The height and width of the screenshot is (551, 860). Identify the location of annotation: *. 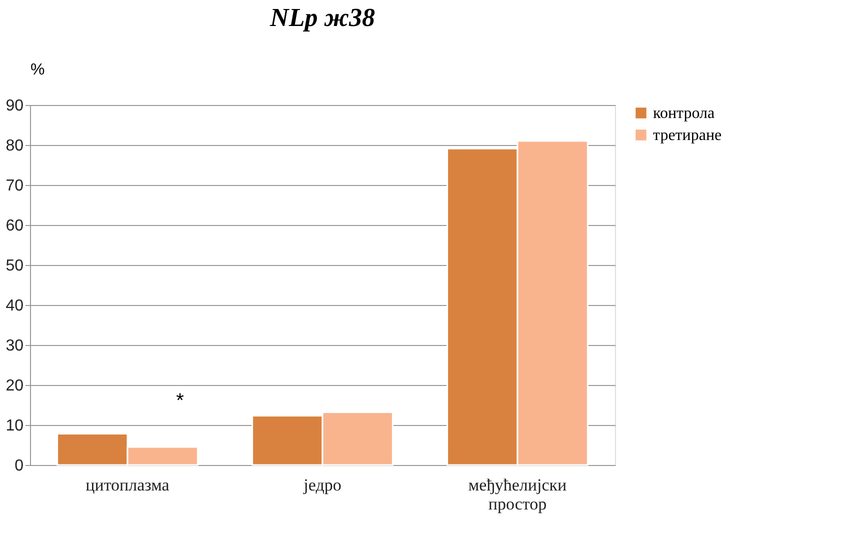
(180, 401).